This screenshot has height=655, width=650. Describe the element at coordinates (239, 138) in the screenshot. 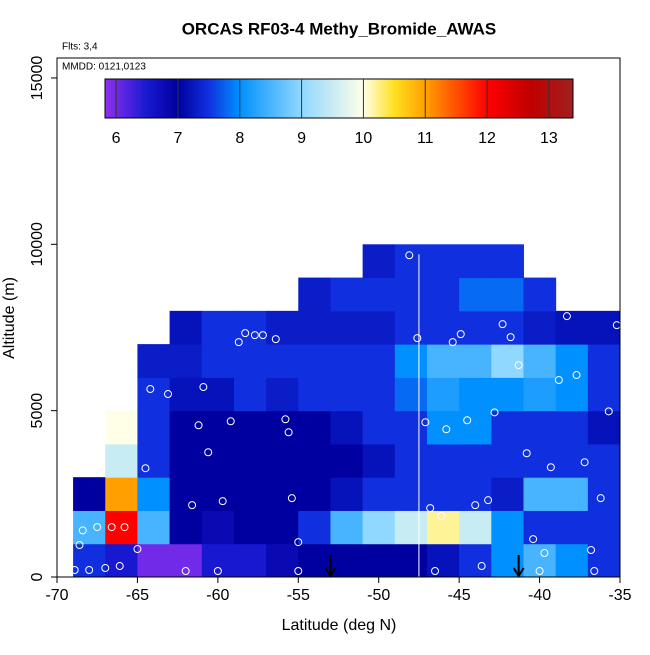

I see `colorbar-tick-label: 8` at that location.